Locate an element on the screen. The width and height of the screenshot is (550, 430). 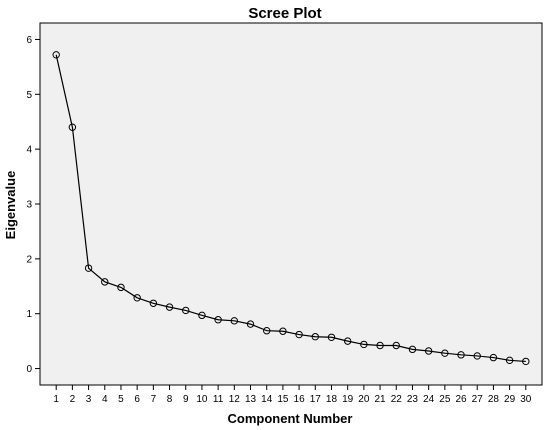
x-tick-label: 1 is located at coordinates (56, 399).